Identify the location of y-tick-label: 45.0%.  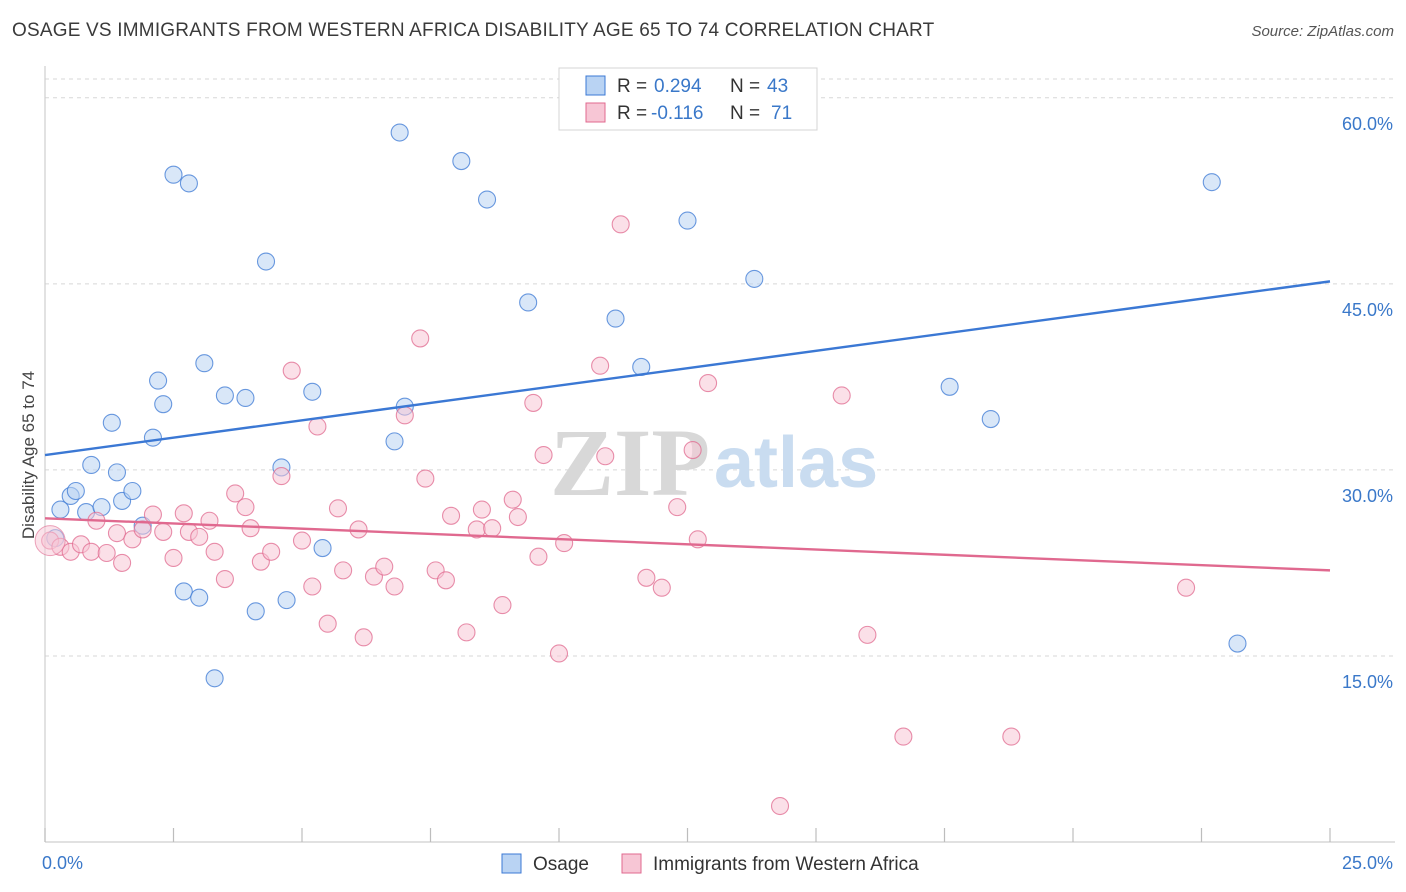
(1367, 310).